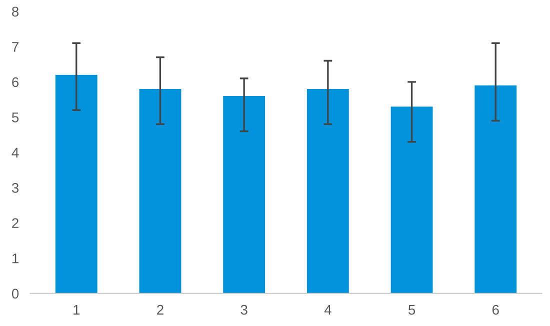 The image size is (550, 326). I want to click on x-tick-label: 2, so click(160, 309).